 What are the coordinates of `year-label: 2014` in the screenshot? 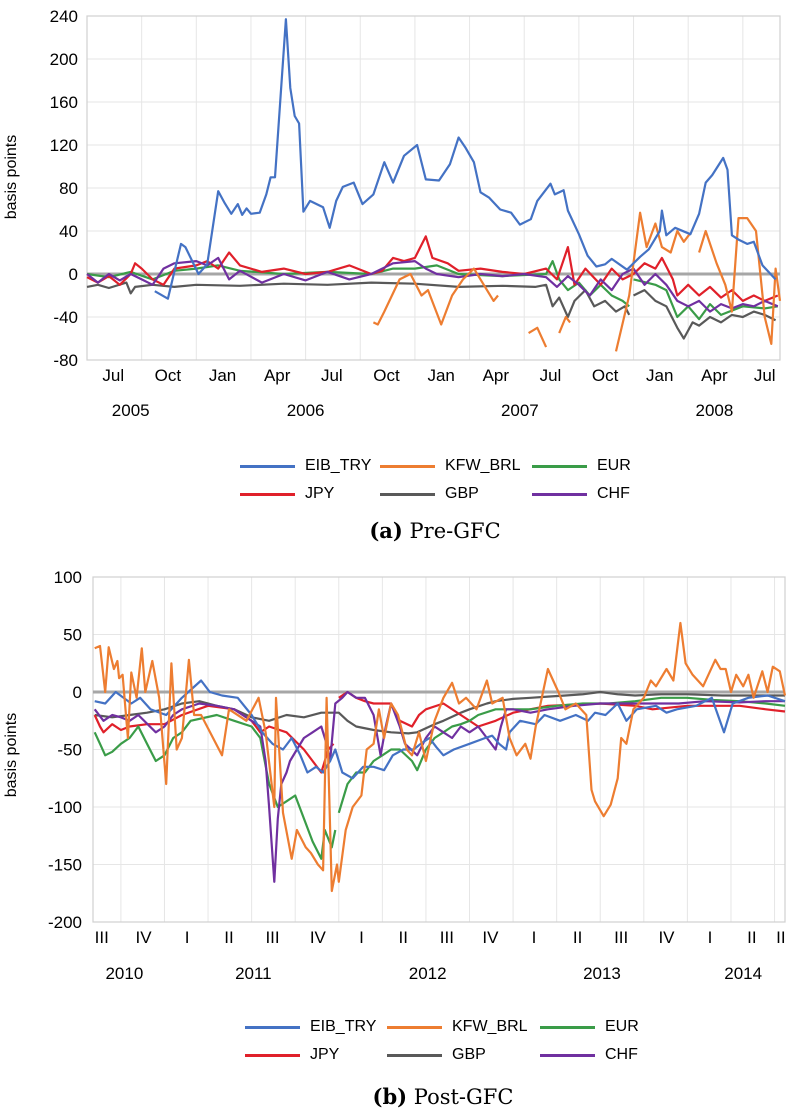 It's located at (743, 973).